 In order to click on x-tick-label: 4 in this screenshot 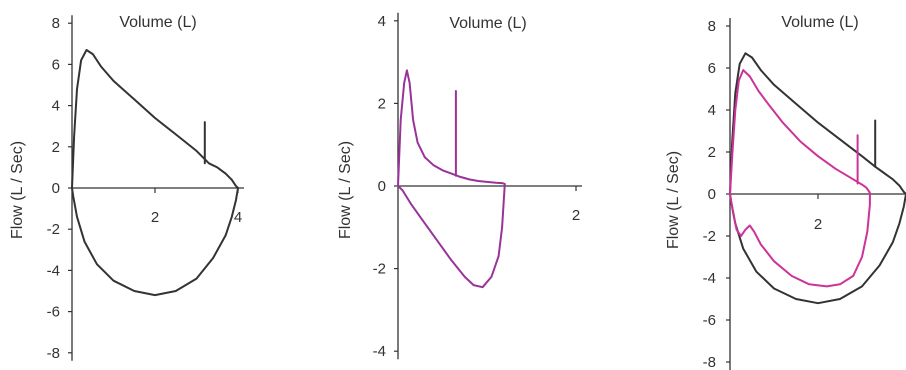, I will do `click(238, 217)`.